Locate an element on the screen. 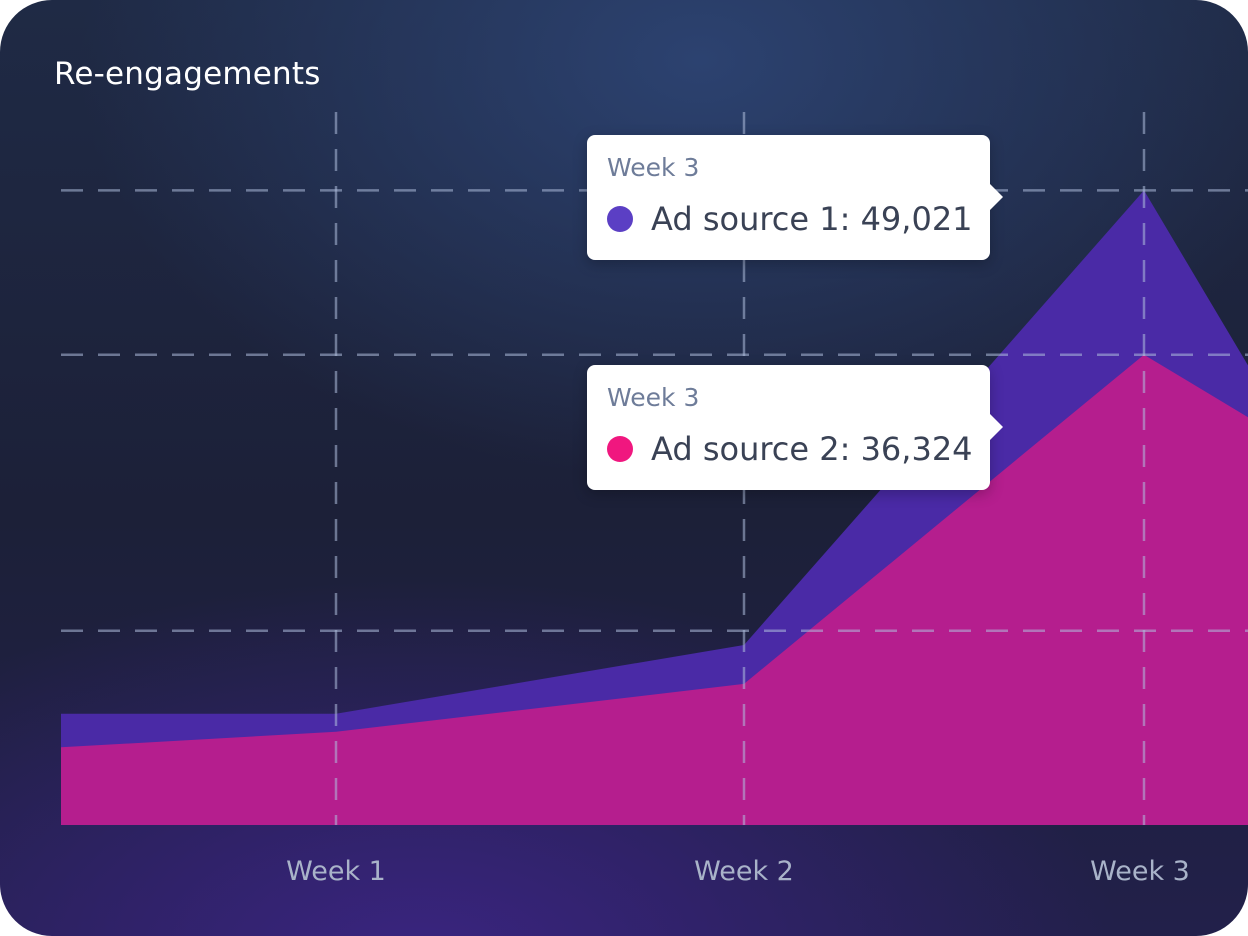  x-tick-label: Week 1 is located at coordinates (336, 871).